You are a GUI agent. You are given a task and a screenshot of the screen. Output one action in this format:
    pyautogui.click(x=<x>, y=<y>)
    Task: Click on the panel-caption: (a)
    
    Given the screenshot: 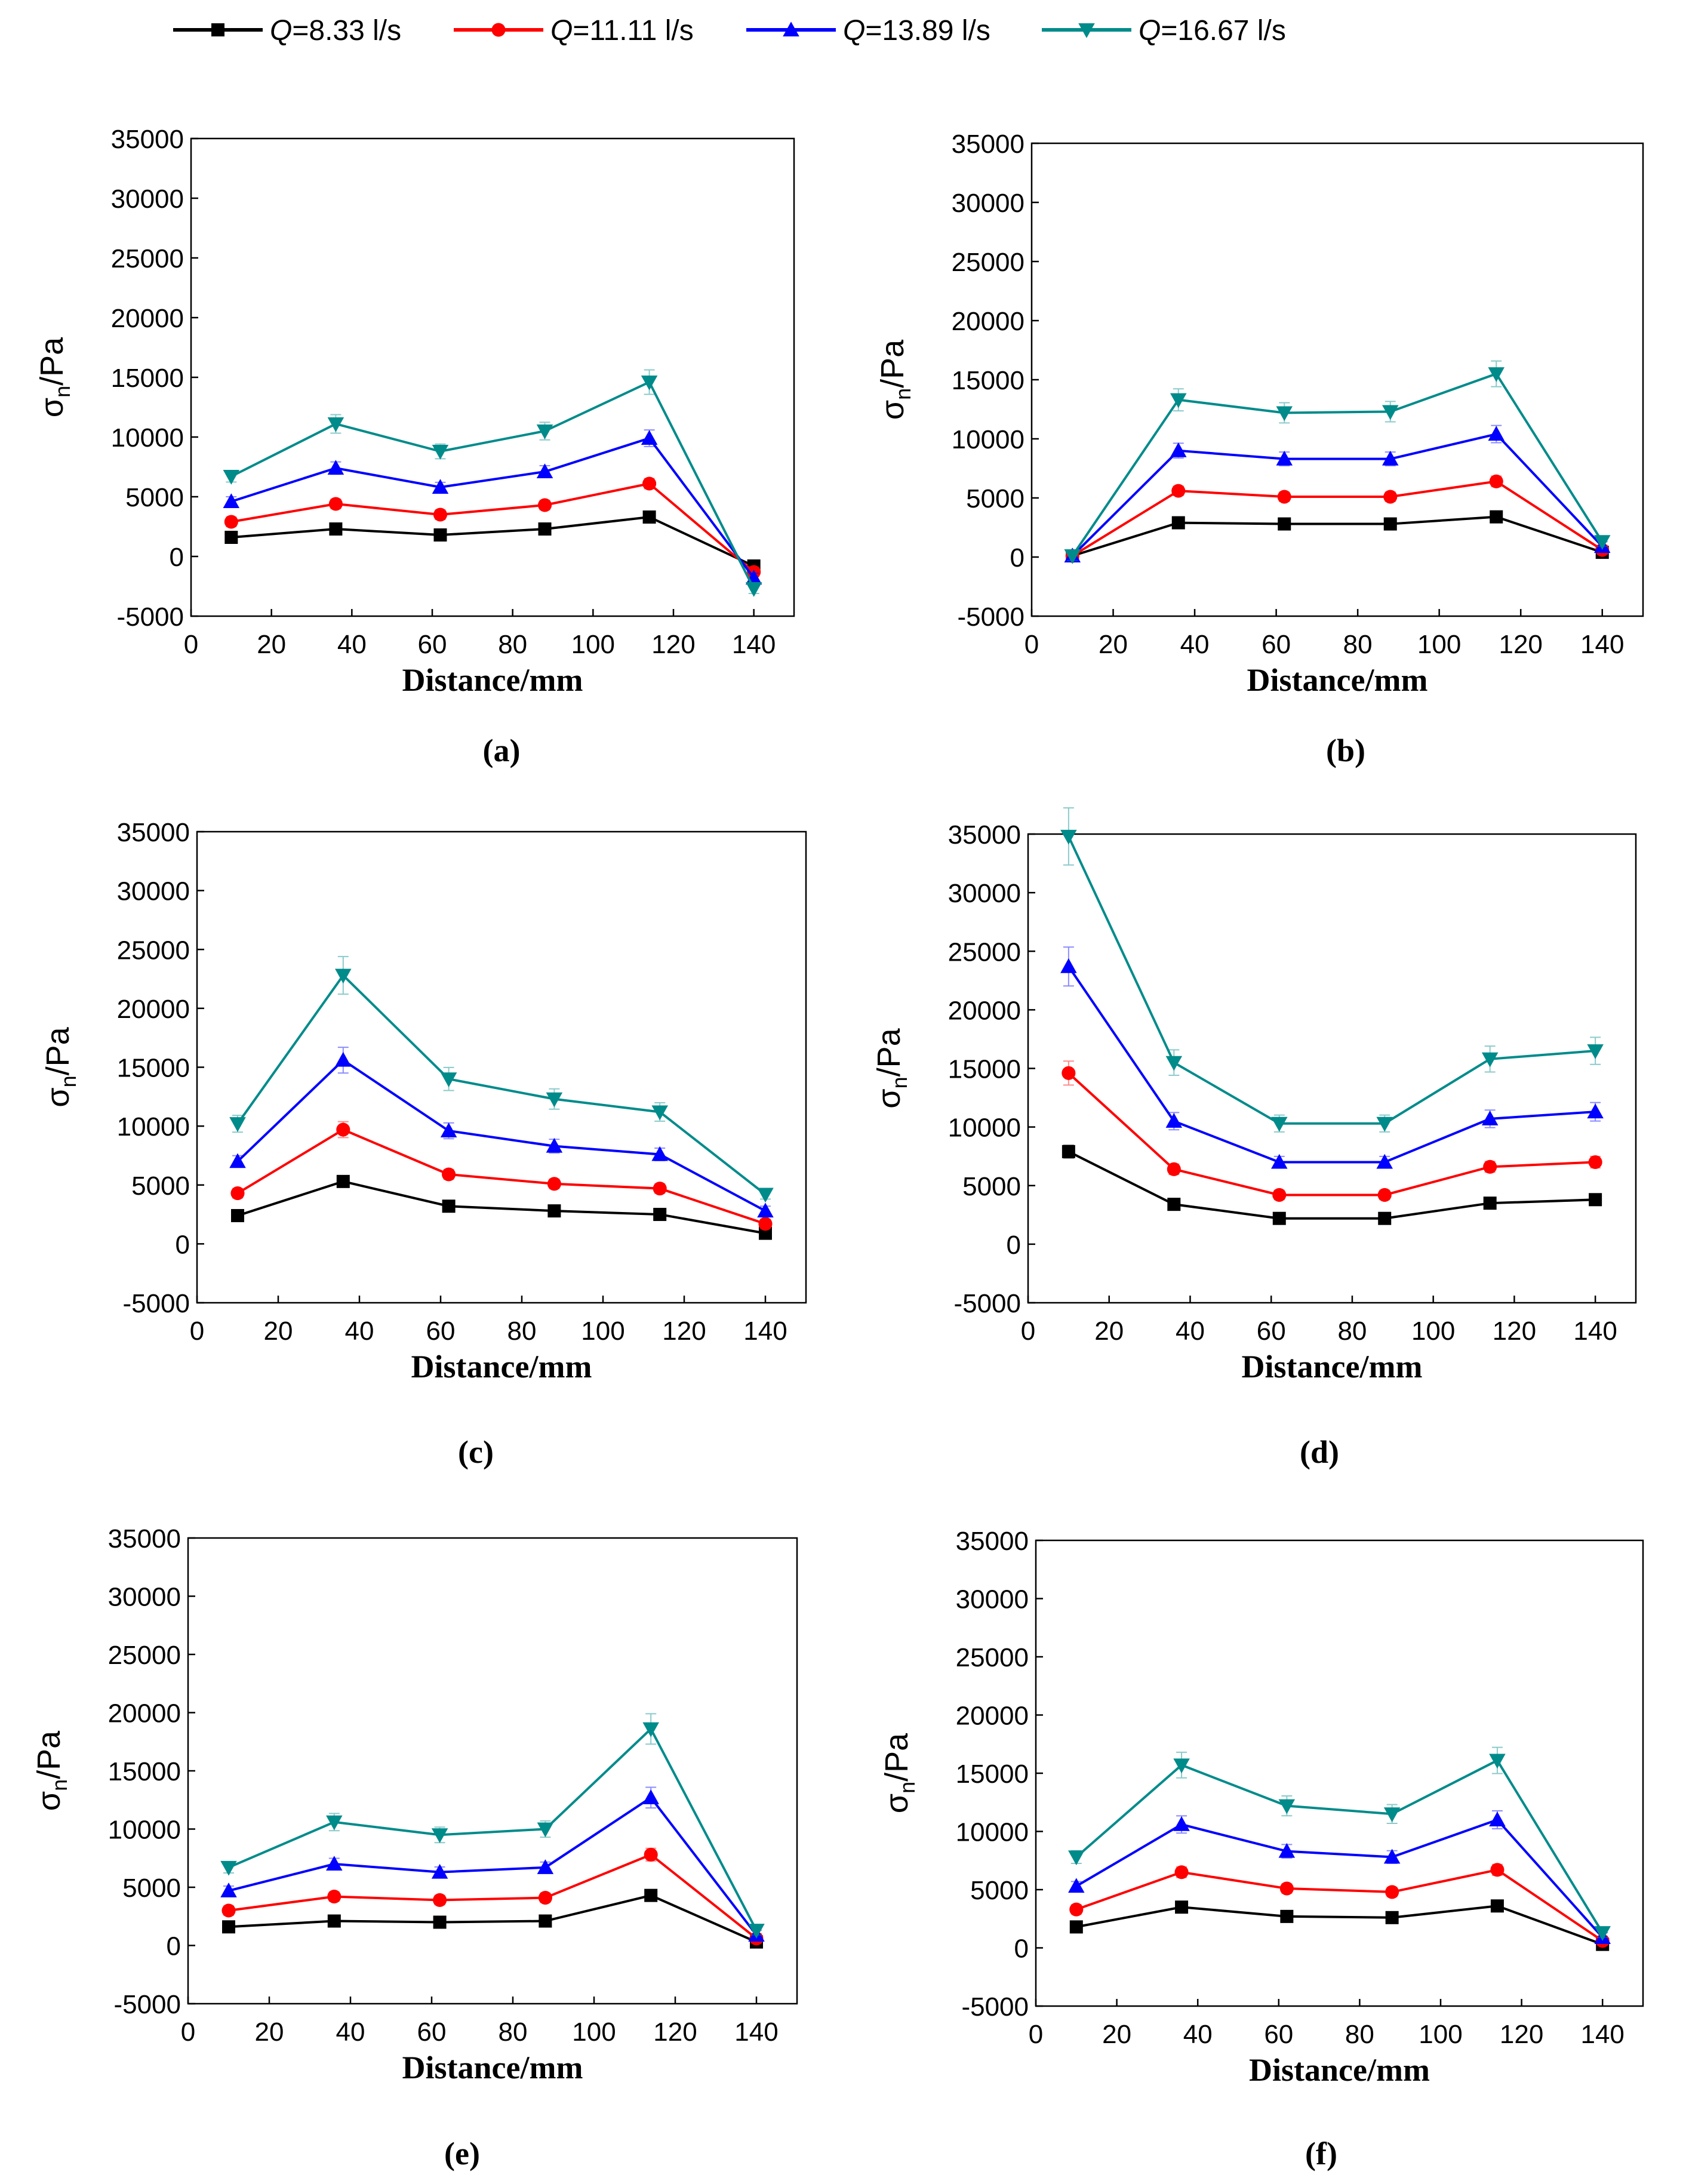 What is the action you would take?
    pyautogui.click(x=502, y=750)
    